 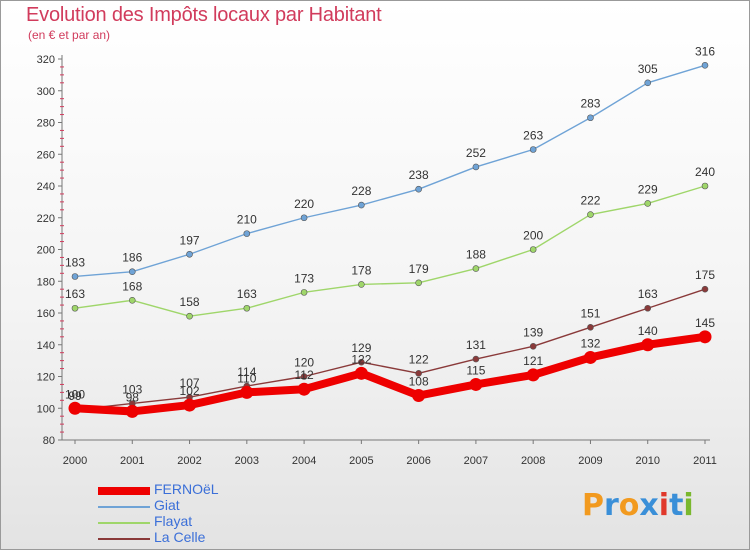 What do you see at coordinates (132, 258) in the screenshot?
I see `data-label: 186` at bounding box center [132, 258].